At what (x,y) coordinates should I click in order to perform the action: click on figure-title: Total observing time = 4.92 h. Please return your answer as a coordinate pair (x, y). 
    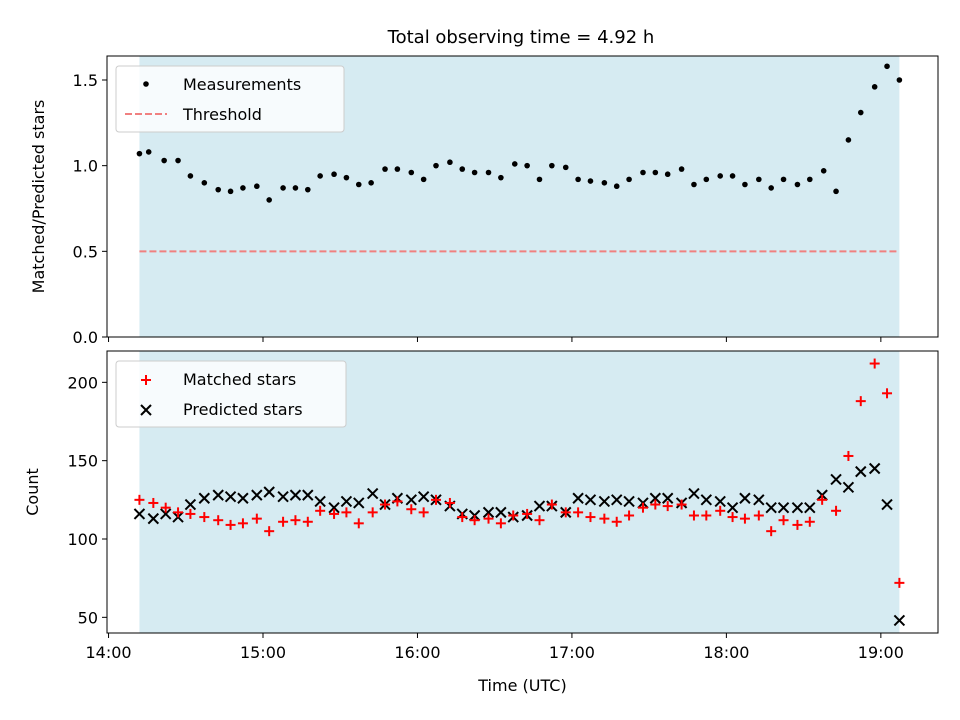
    Looking at the image, I should click on (521, 37).